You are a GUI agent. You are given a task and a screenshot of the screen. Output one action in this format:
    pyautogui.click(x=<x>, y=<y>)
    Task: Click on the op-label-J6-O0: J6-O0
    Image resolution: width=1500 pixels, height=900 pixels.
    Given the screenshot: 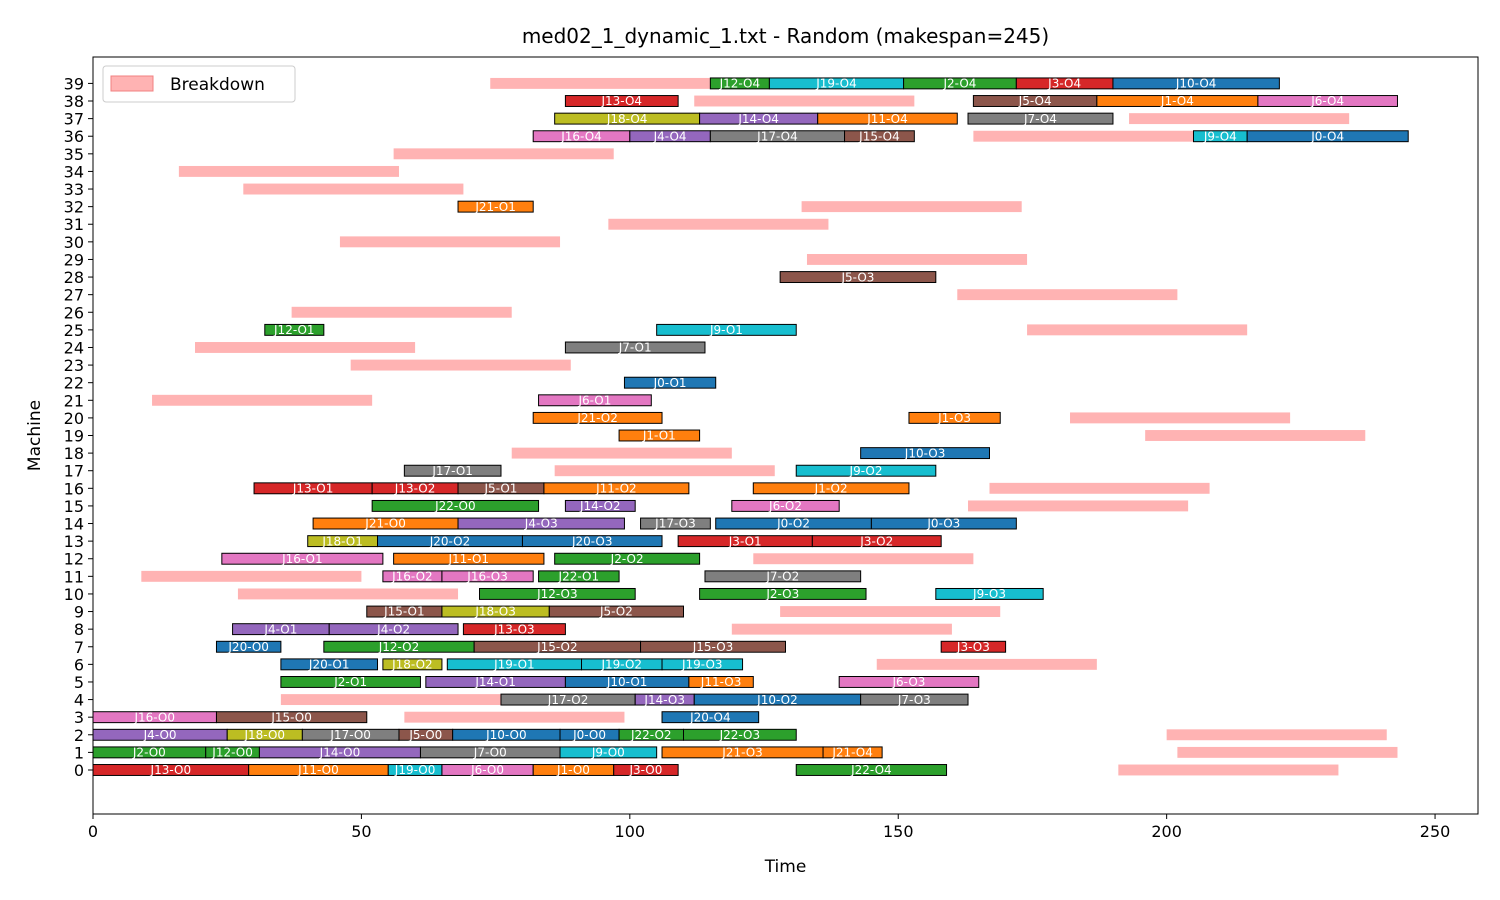 What is the action you would take?
    pyautogui.click(x=487, y=770)
    